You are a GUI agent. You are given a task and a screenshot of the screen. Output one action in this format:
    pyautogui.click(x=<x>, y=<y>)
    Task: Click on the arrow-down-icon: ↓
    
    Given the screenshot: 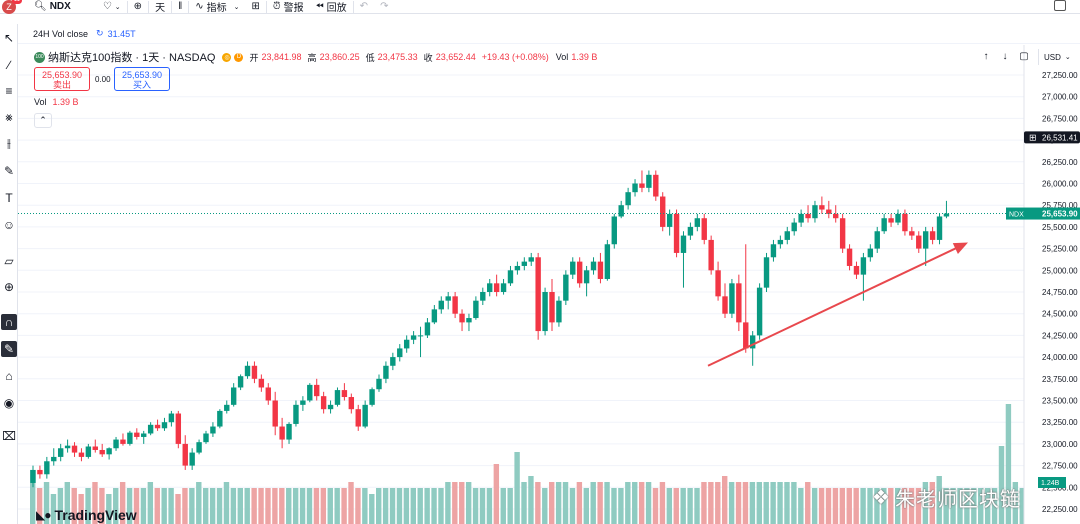 What is the action you would take?
    pyautogui.click(x=1005, y=56)
    